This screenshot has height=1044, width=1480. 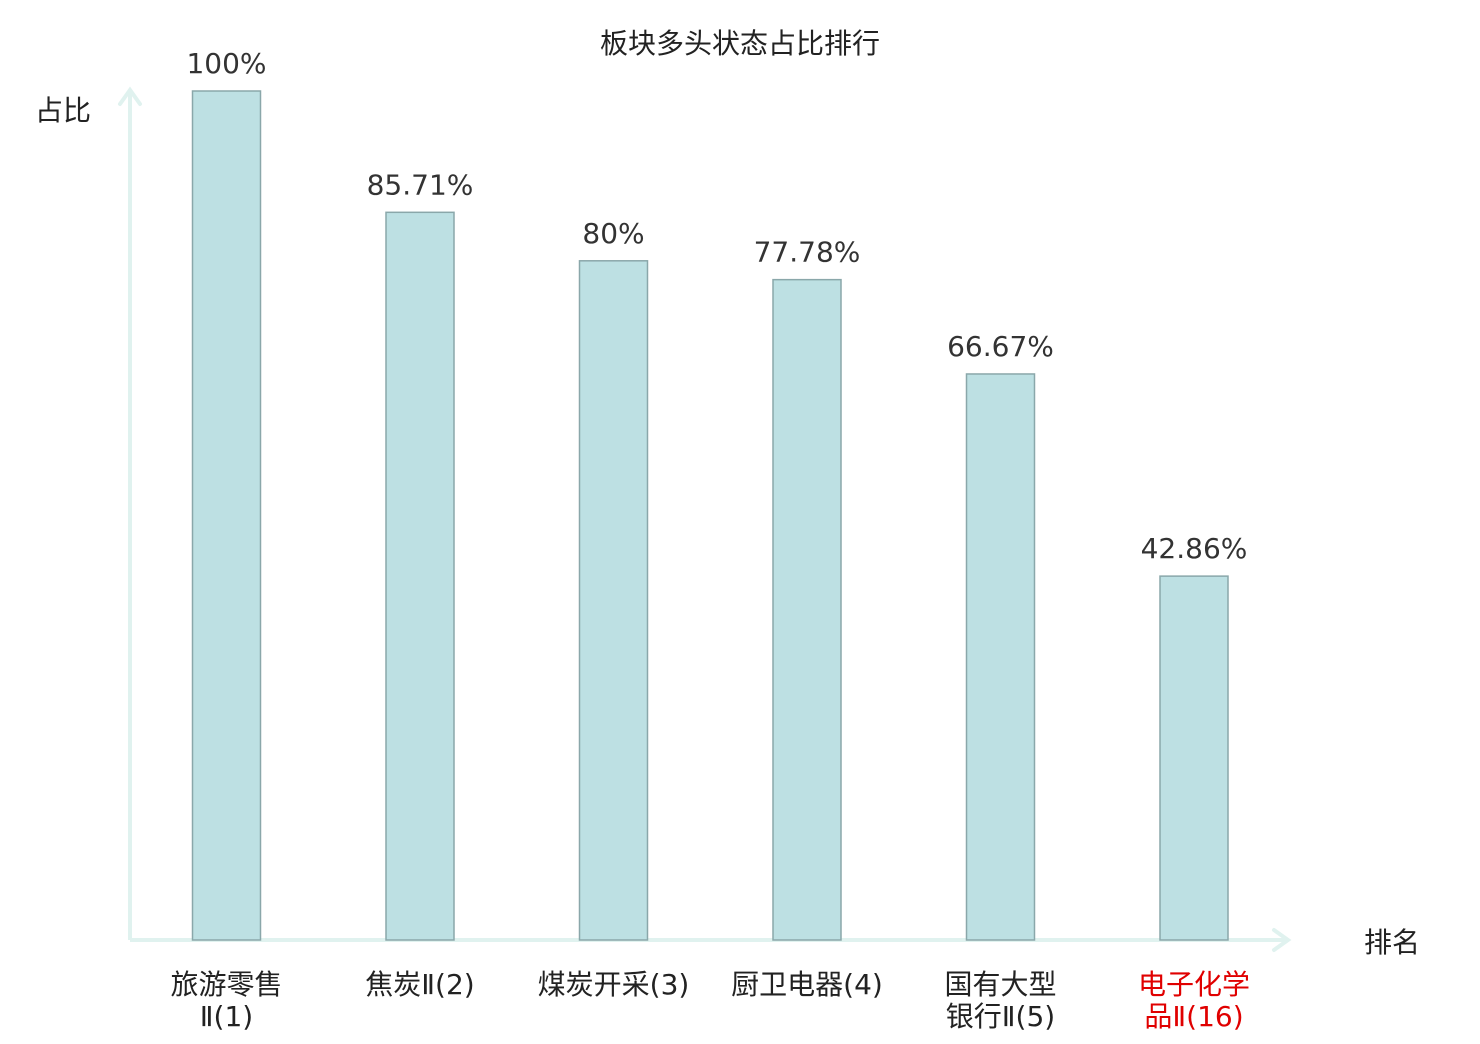 What do you see at coordinates (740, 43) in the screenshot?
I see `chart-title: 板块多头状态占比排行` at bounding box center [740, 43].